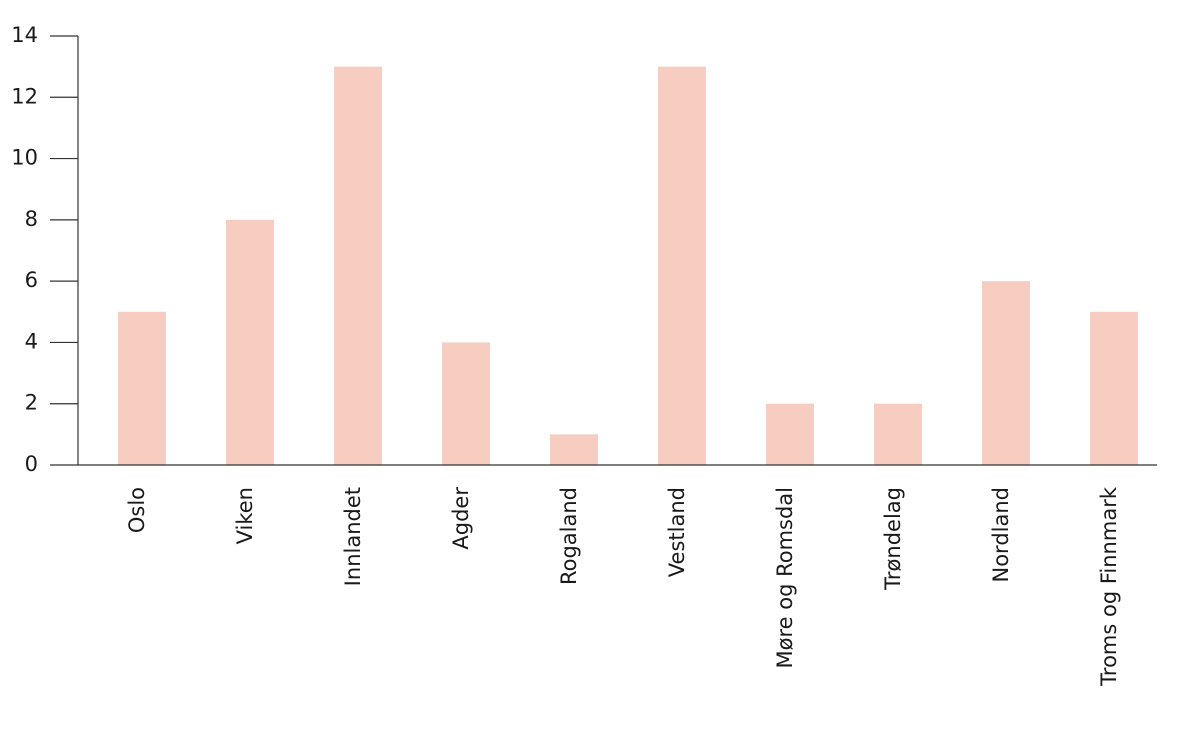 This screenshot has width=1200, height=733. Describe the element at coordinates (24, 96) in the screenshot. I see `y-tick-label: 12` at that location.